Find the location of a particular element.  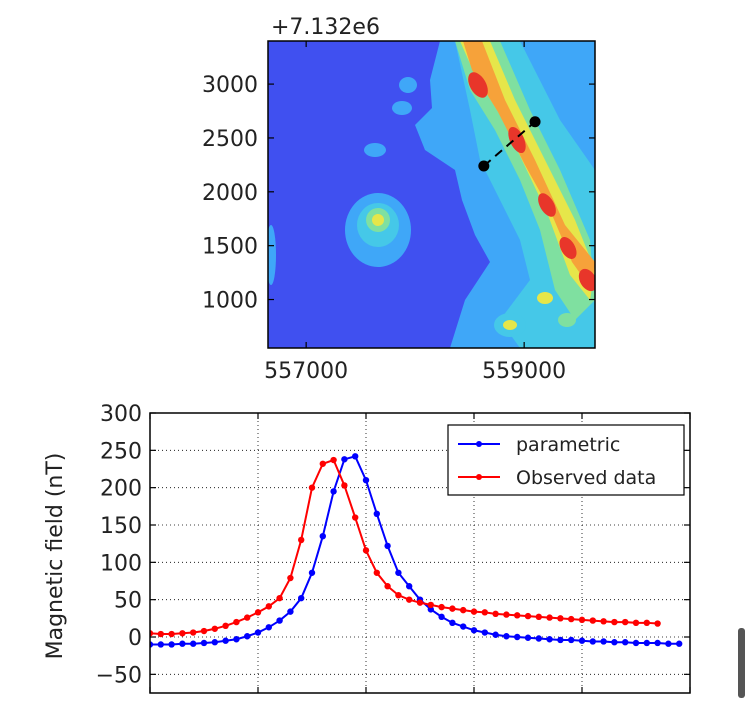

profile-line is located at coordinates (509, 144).